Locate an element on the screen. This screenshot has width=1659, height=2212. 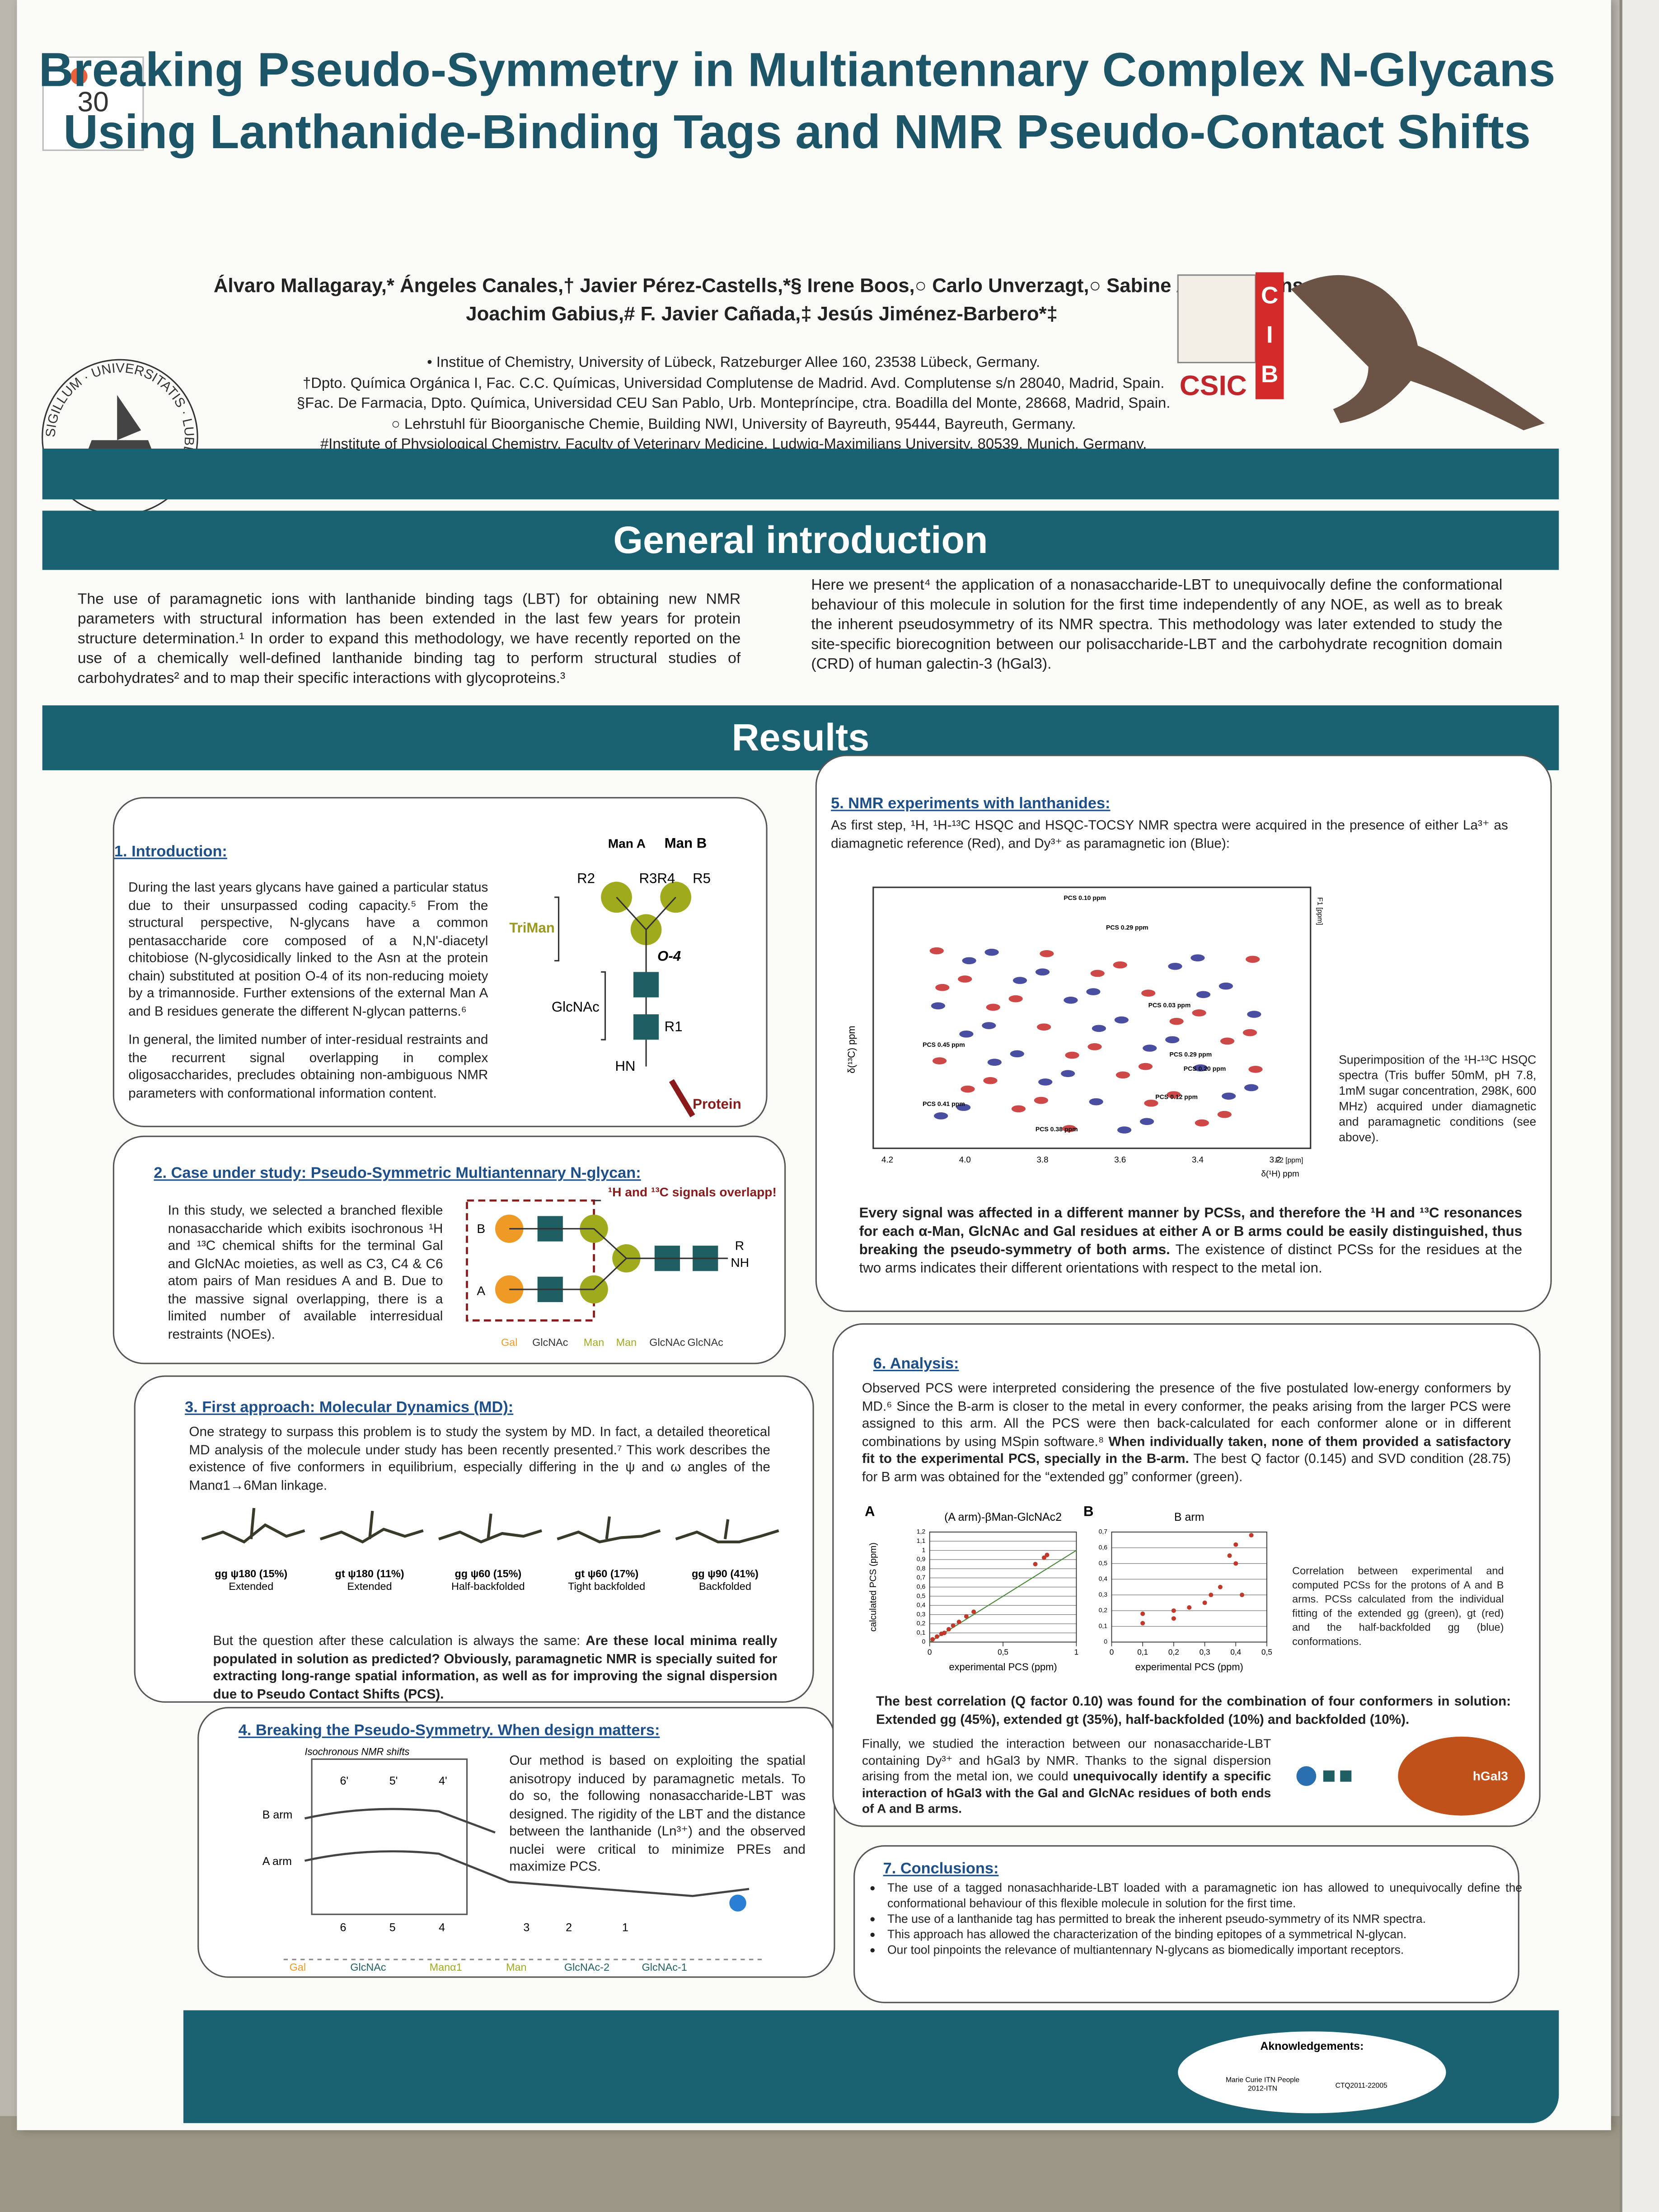
label: ¹H and ¹³C signals overlapp! is located at coordinates (692, 1192).